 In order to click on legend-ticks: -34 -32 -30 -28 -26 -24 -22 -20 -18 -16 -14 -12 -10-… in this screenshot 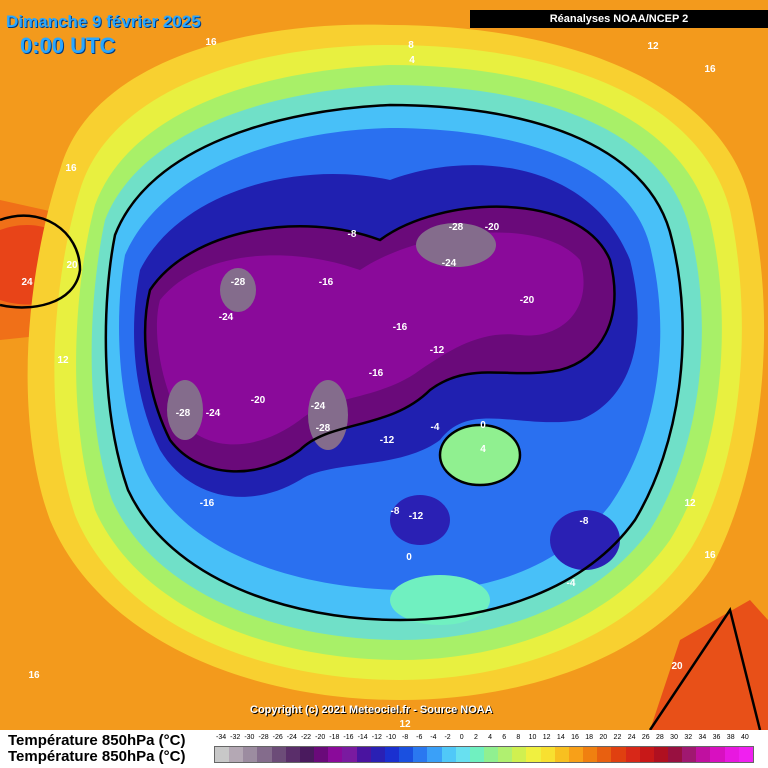, I will do `click(483, 740)`.